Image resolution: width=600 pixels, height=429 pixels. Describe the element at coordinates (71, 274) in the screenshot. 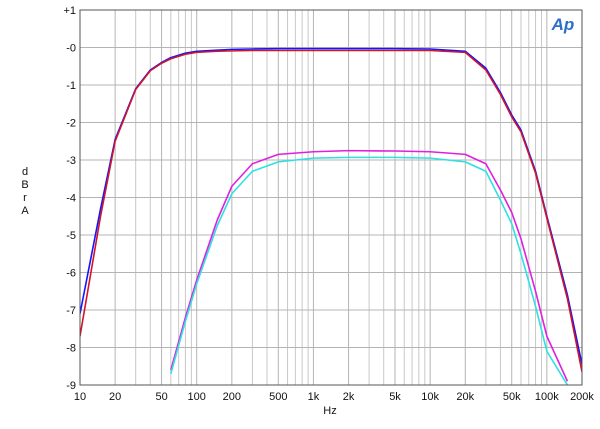

I see `y-tick-label: -6` at that location.